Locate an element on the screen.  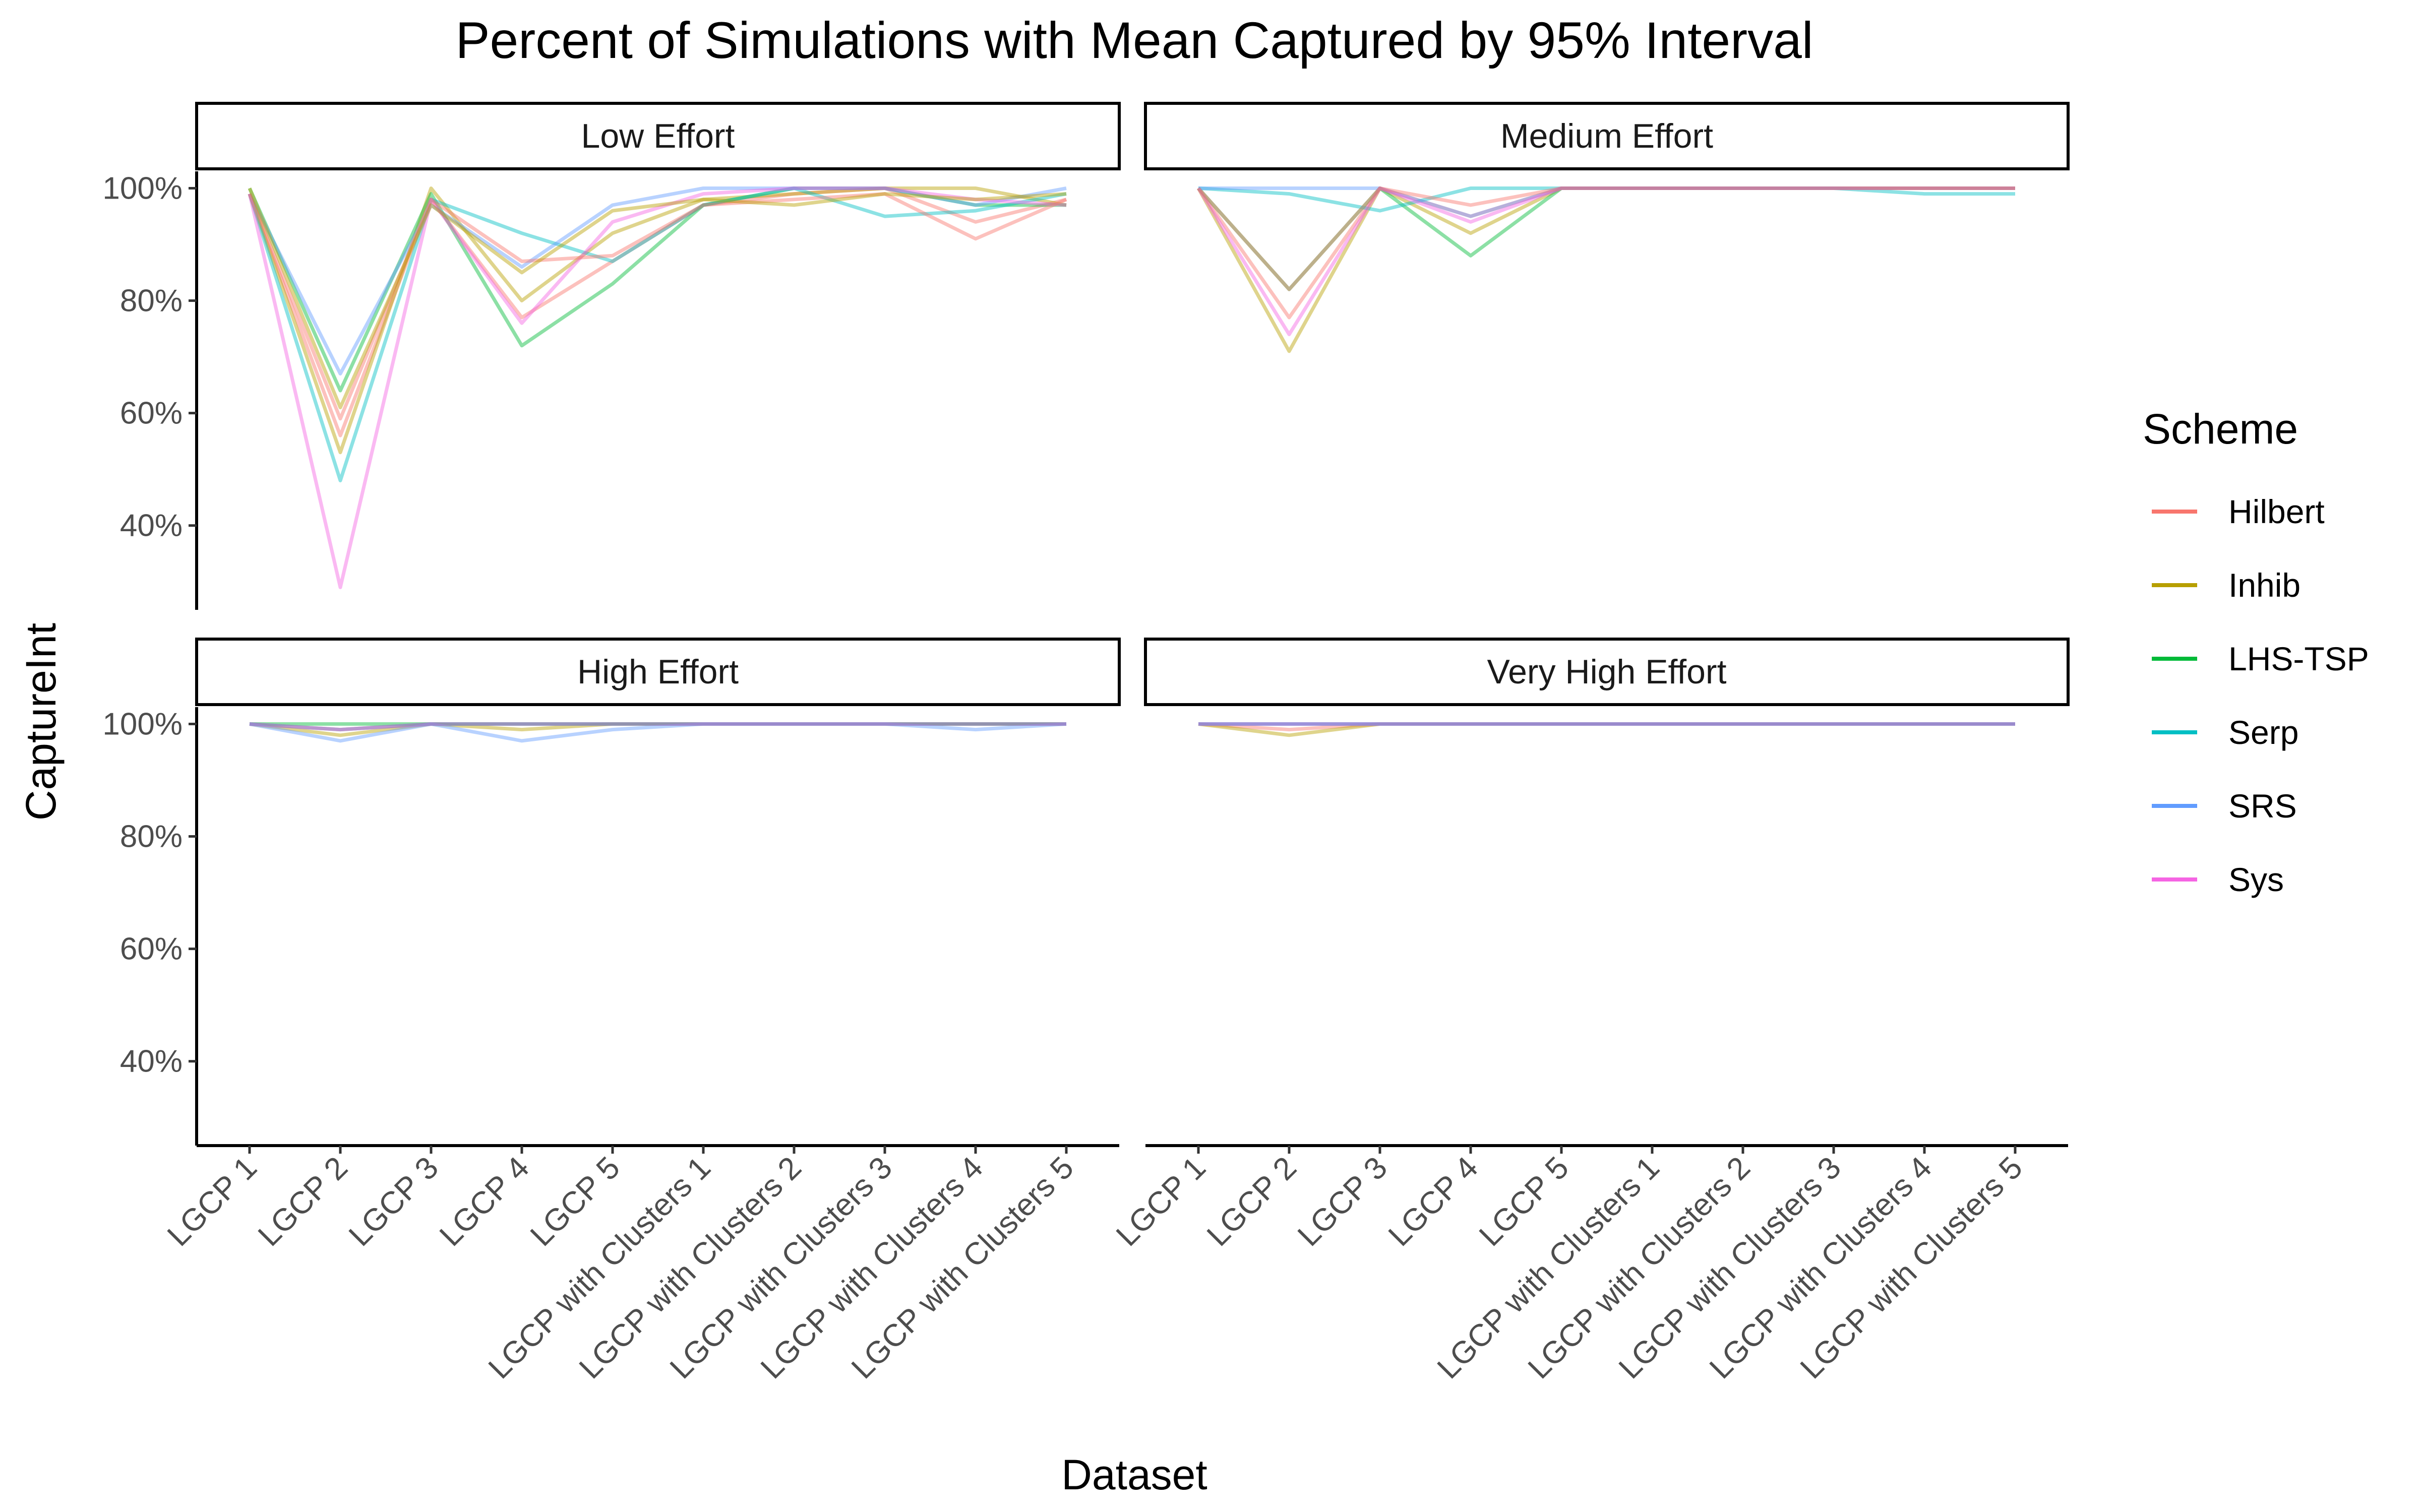
legend: Scheme Hilbert Inhib LHS-TSP Serp SRS Sys is located at coordinates (2256, 651).